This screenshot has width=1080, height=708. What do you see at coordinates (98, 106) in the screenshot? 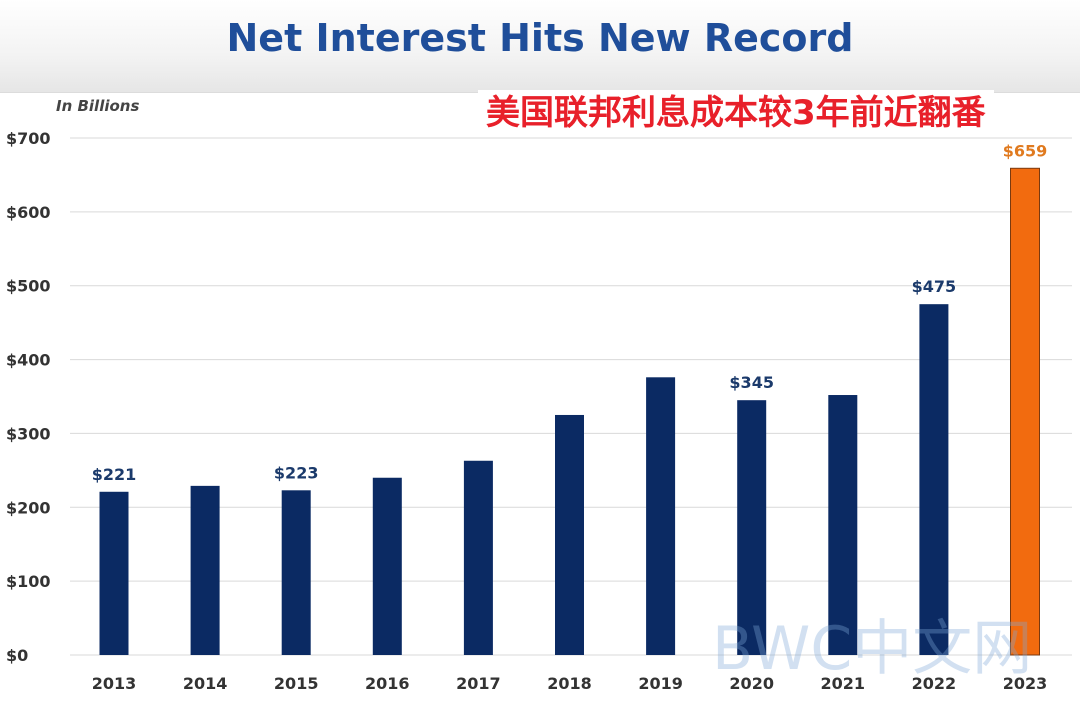
I see `unit-label: In Billions` at bounding box center [98, 106].